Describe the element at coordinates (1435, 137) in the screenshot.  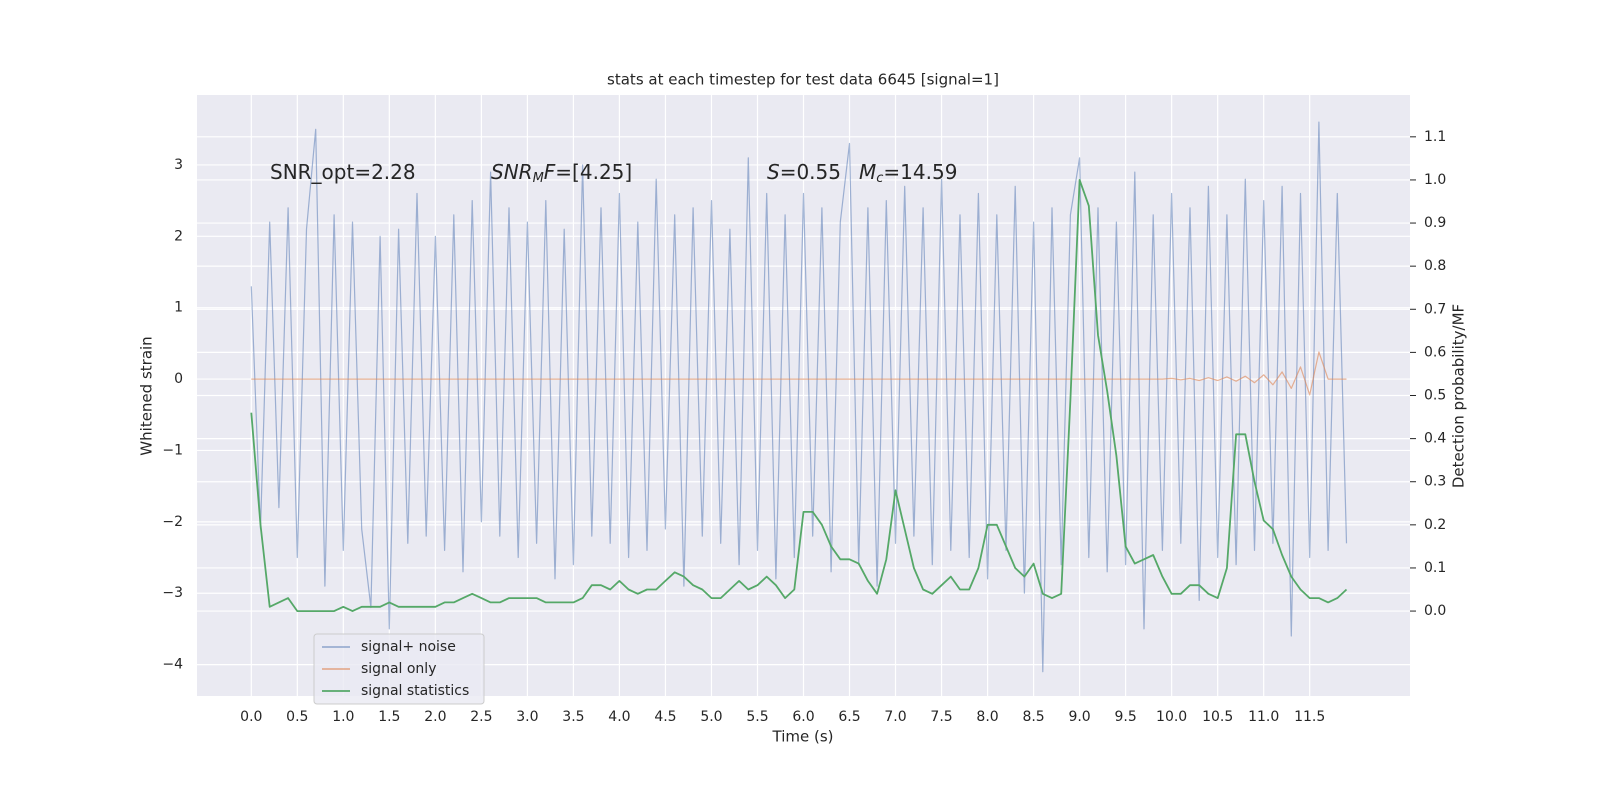
I see `y2-tick-label: 1.1` at that location.